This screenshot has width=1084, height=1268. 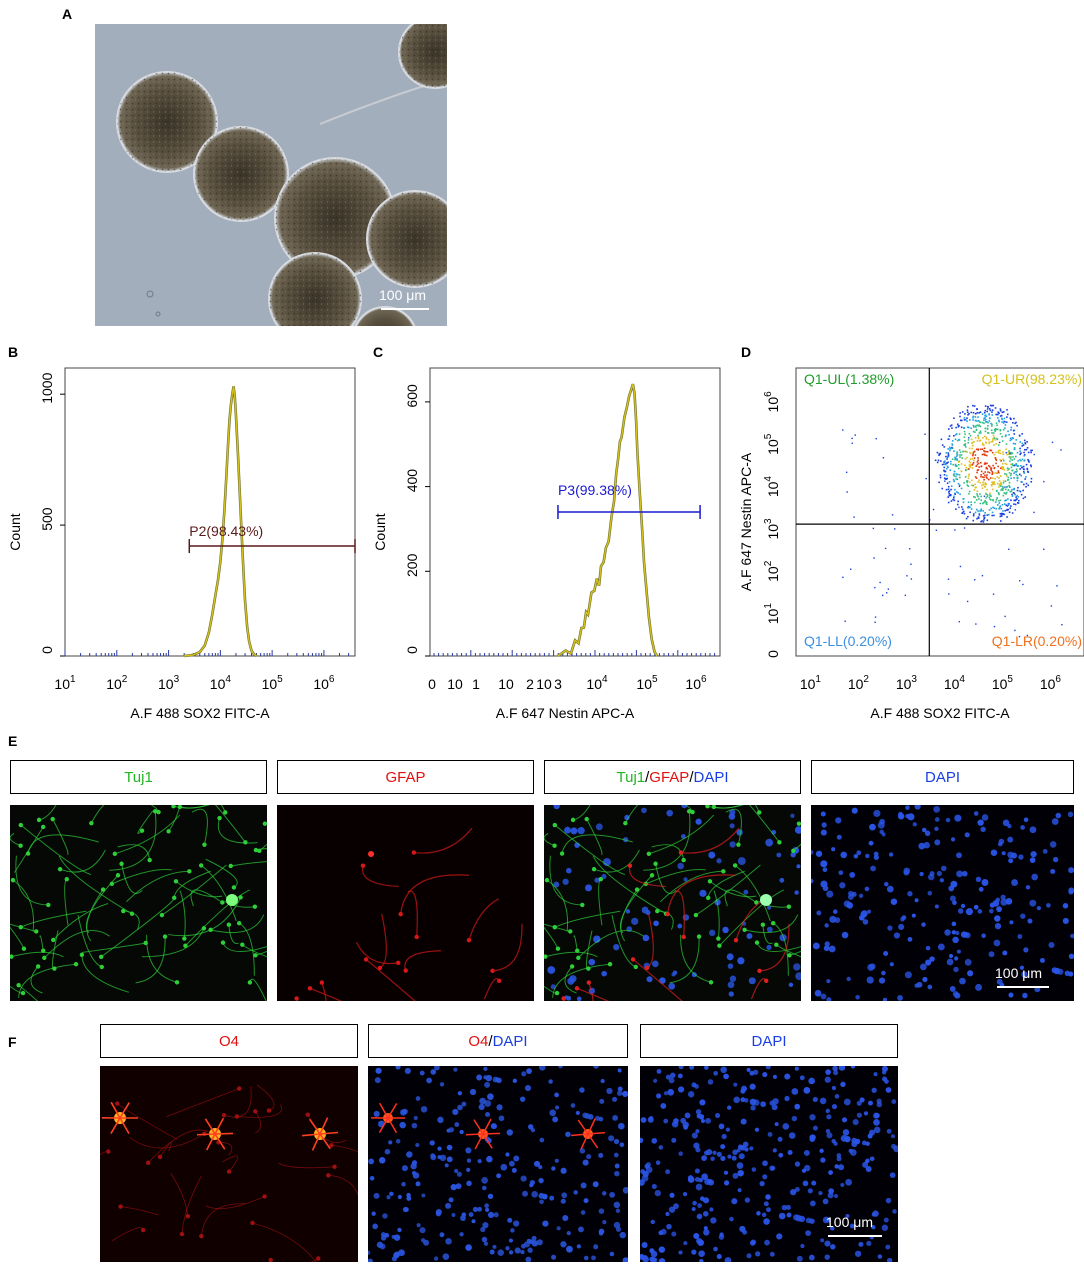 I want to click on x-tick-label: 104, so click(x=597, y=683).